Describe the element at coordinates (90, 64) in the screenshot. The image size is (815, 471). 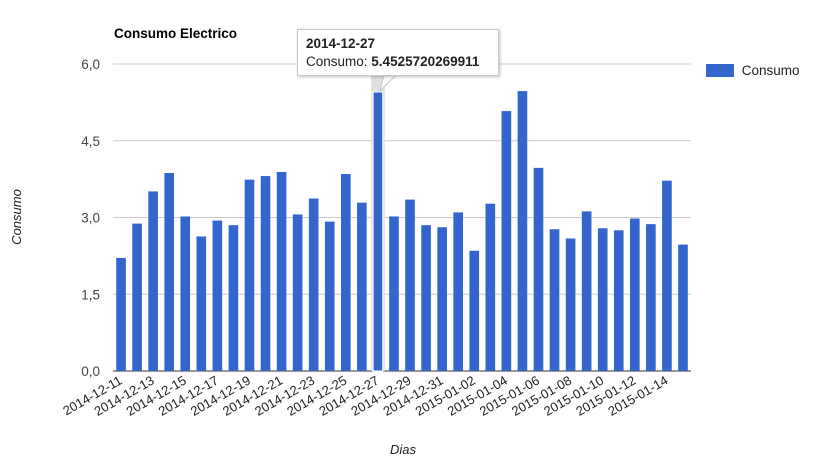
I see `y-tick-label: 6,0` at that location.